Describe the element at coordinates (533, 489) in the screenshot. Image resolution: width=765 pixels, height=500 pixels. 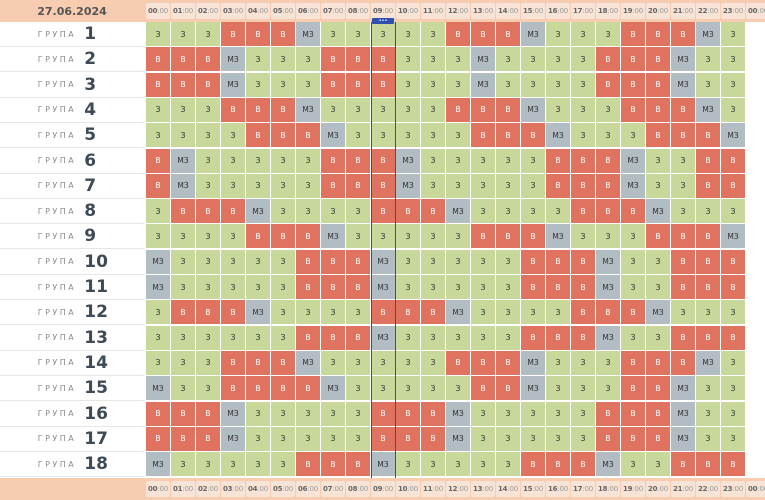
I see `bottom-hour-15: 15:00` at that location.